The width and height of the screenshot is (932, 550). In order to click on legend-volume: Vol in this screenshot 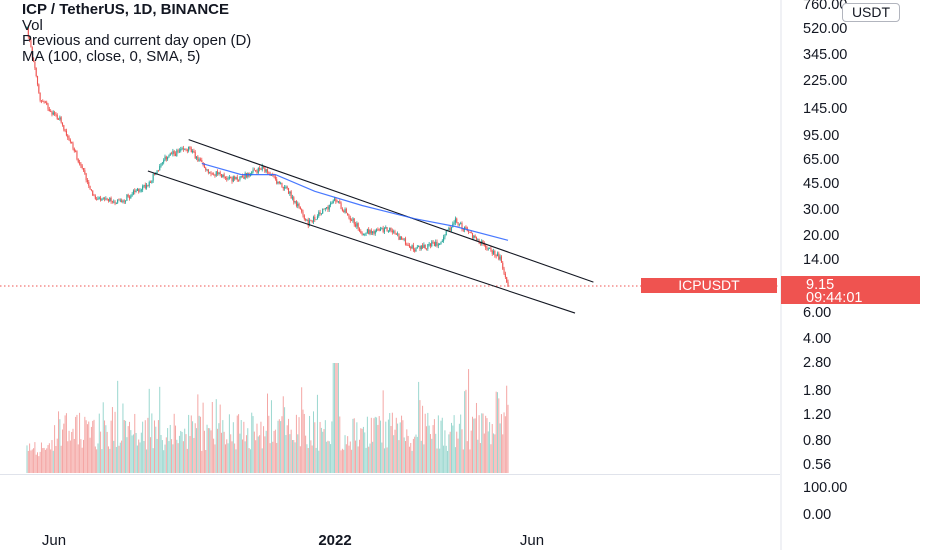, I will do `click(32, 25)`.